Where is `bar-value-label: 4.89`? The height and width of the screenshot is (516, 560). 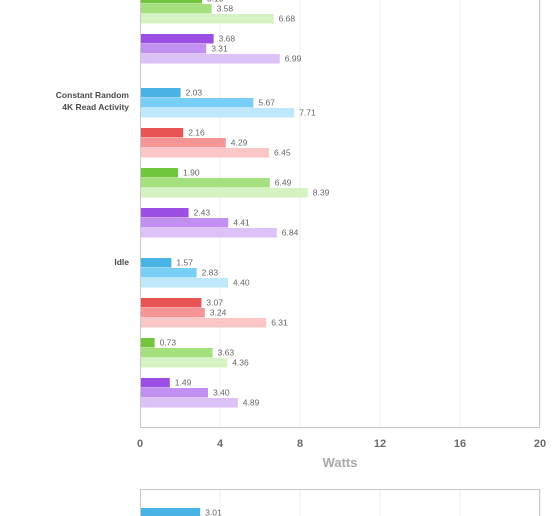
bar-value-label: 4.89 is located at coordinates (251, 402).